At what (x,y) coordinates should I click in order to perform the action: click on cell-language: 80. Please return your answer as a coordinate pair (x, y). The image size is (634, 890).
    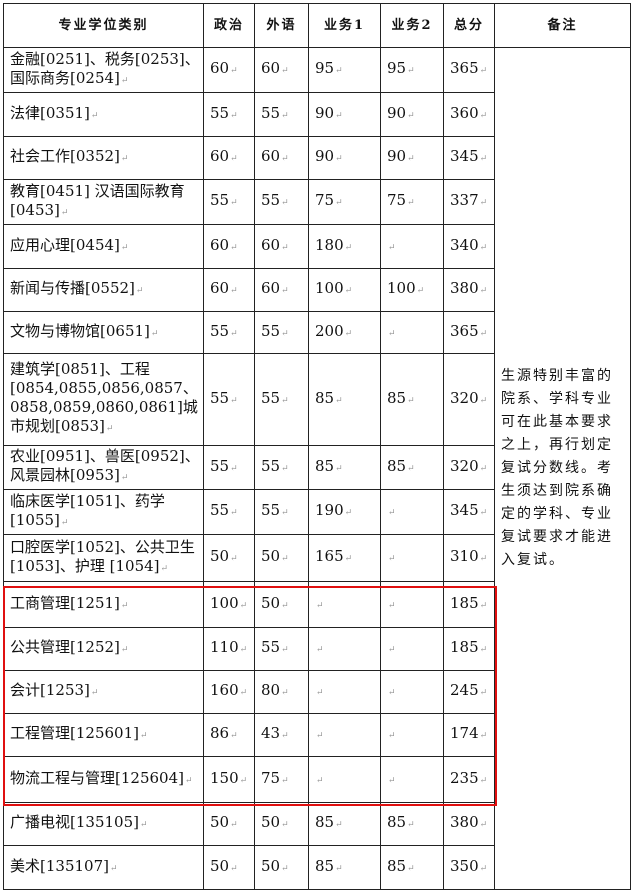
    Looking at the image, I should click on (281, 692).